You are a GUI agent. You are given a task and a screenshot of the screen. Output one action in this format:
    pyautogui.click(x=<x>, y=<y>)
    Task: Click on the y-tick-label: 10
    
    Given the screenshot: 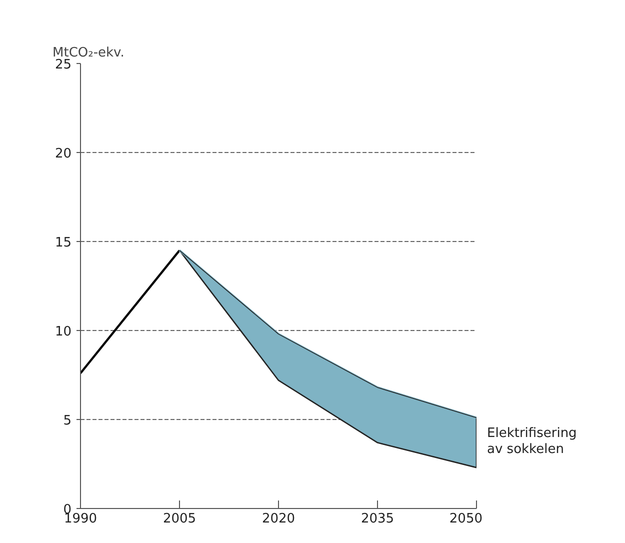 What is the action you would take?
    pyautogui.click(x=63, y=332)
    